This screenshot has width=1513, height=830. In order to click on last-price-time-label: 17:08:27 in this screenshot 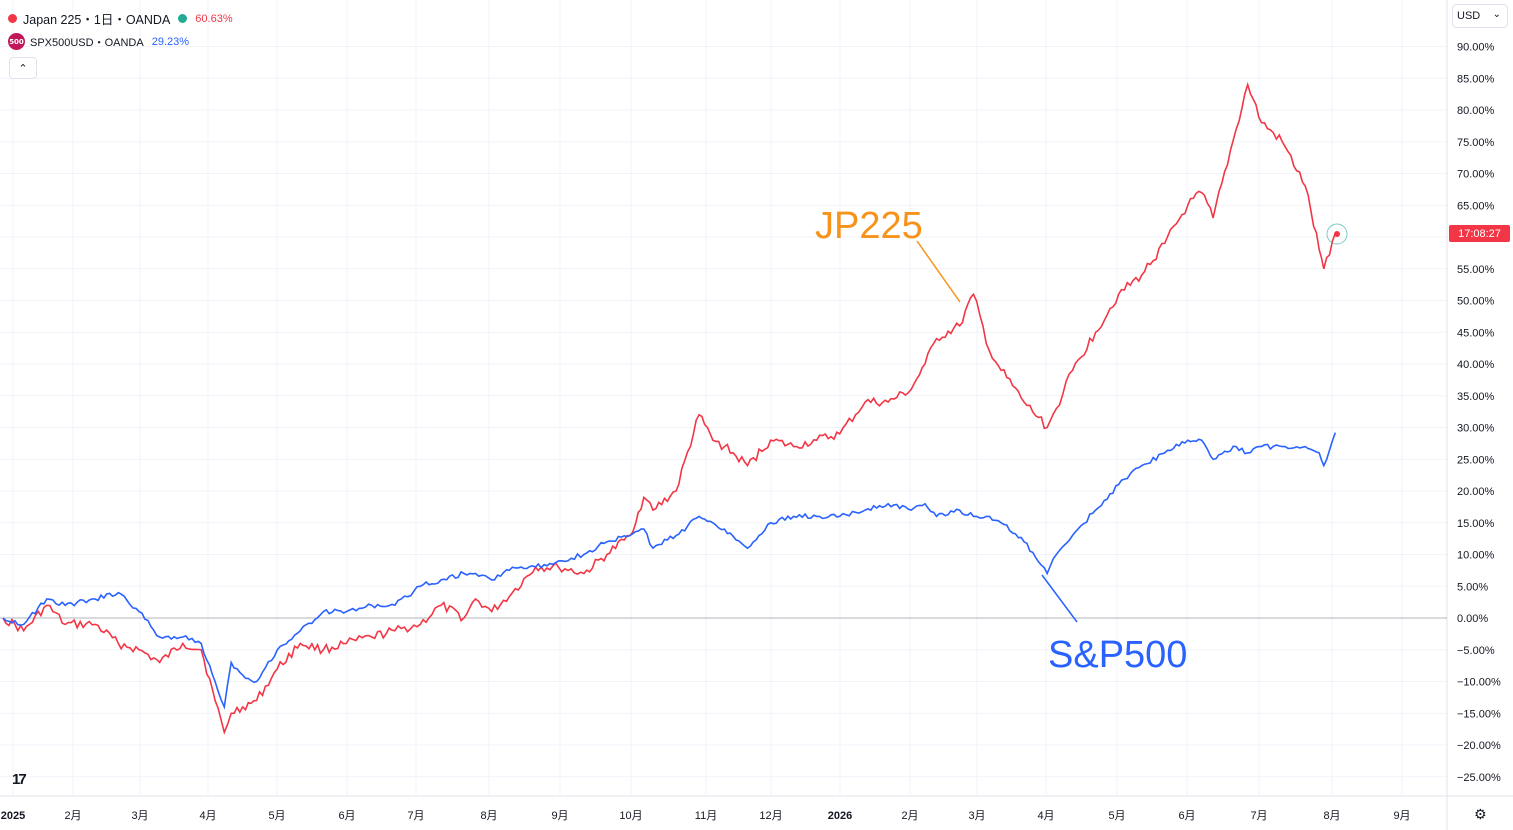, I will do `click(1479, 233)`.